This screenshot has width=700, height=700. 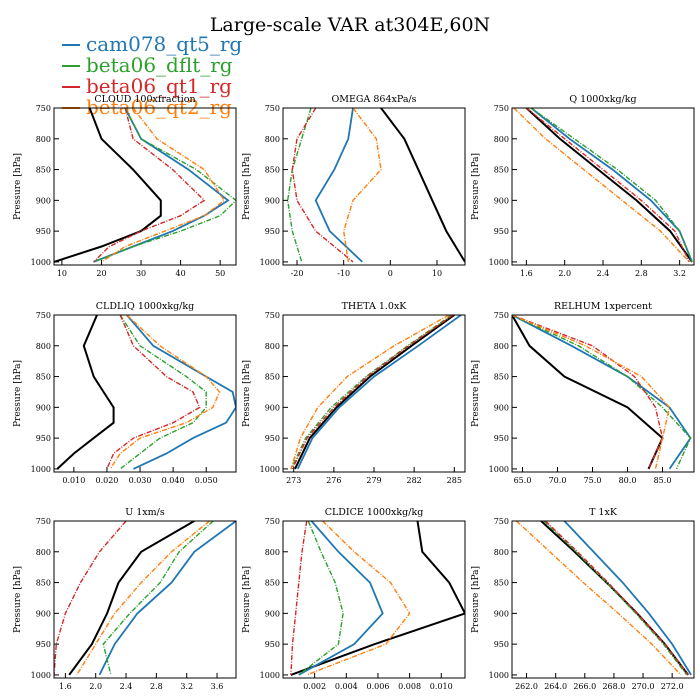 What do you see at coordinates (602, 99) in the screenshot?
I see `subplot-title: Q 1000xkg/kg` at bounding box center [602, 99].